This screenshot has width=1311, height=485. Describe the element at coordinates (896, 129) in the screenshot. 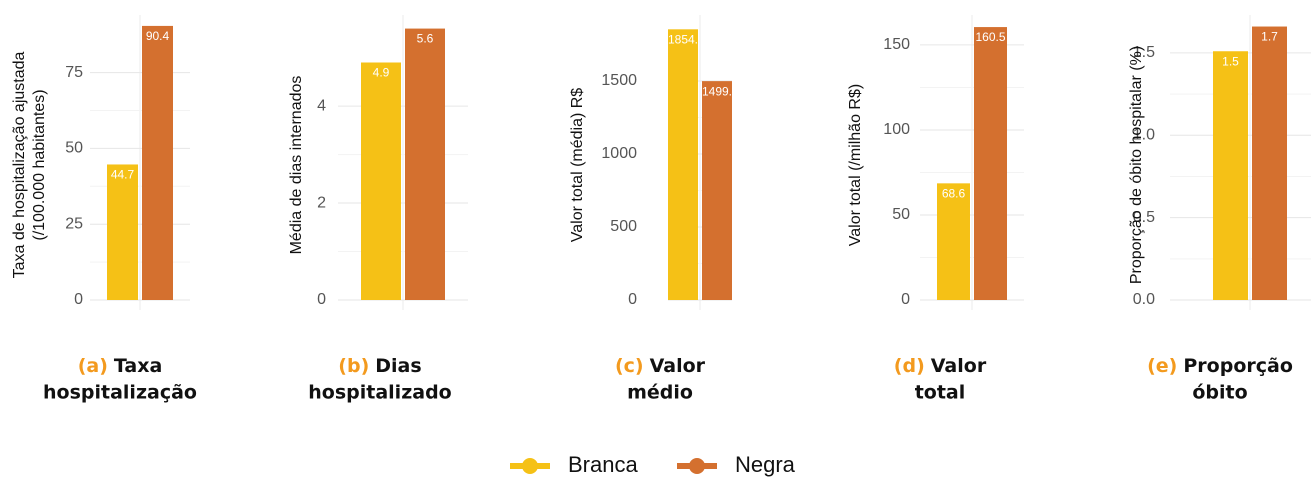

I see `y-tick-label: 100` at that location.